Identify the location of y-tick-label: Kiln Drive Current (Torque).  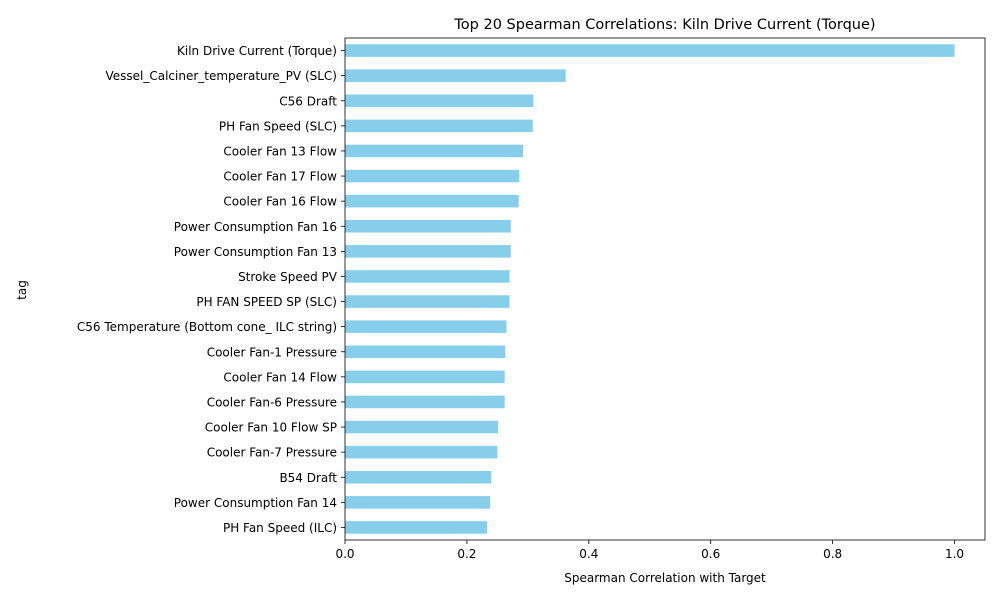
(257, 51).